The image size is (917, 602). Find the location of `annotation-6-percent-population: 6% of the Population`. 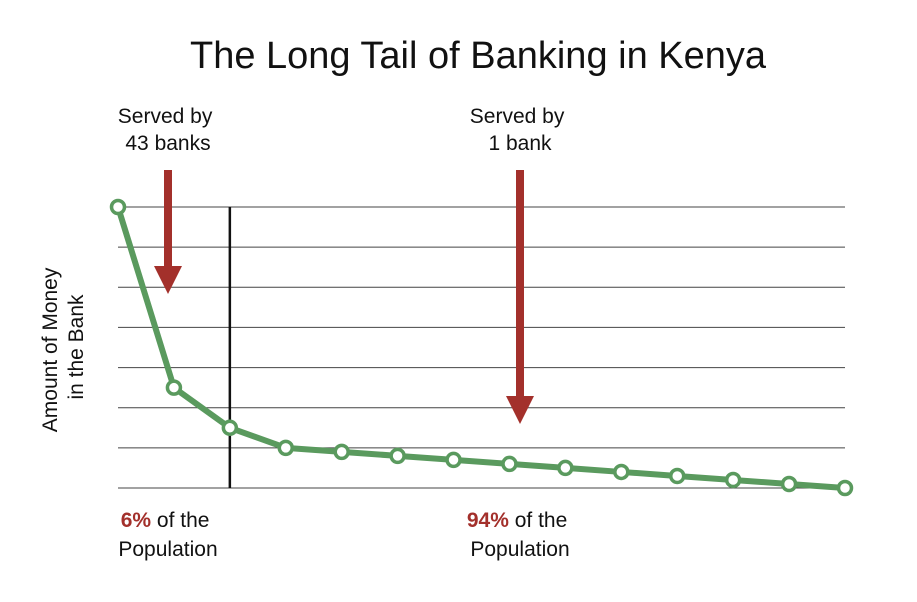

annotation-6-percent-population: 6% of the Population is located at coordinates (167, 535).